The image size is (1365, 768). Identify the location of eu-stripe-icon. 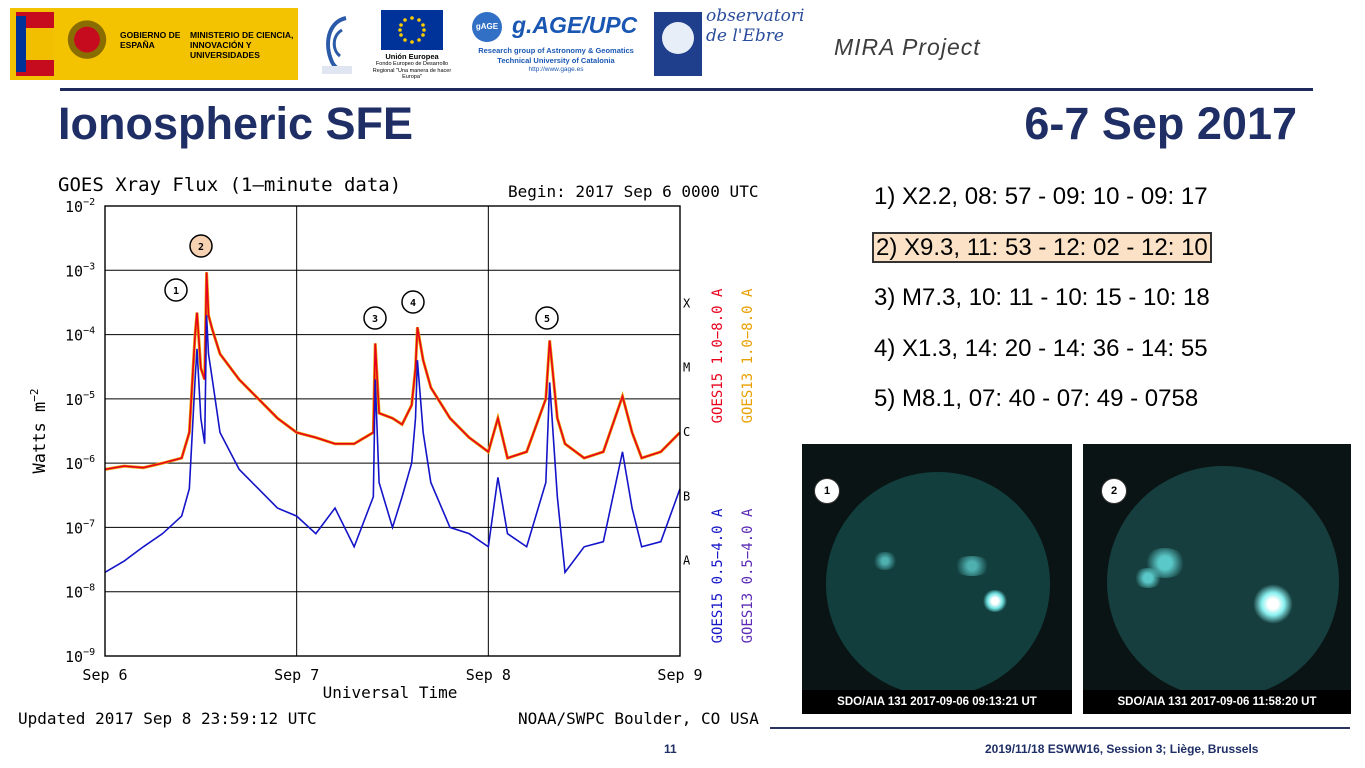
(21, 44).